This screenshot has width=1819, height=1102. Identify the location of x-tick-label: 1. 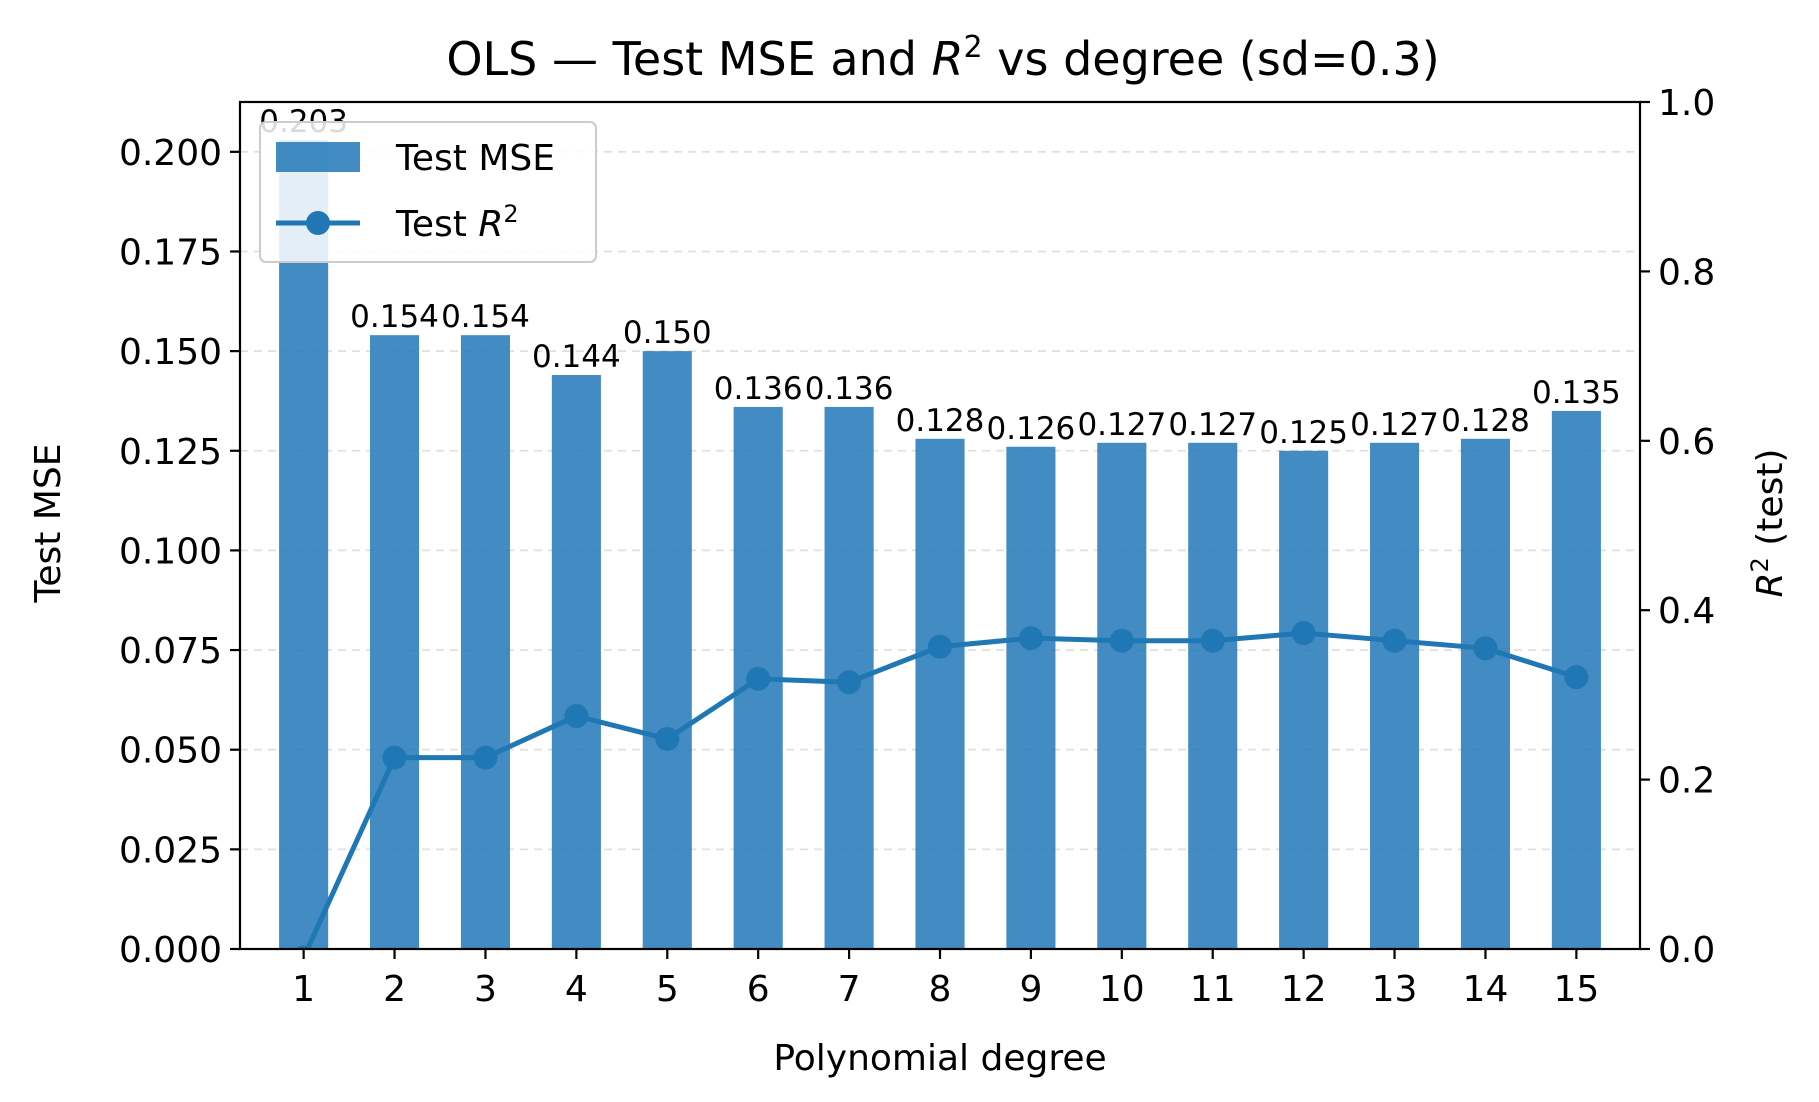
(303, 989).